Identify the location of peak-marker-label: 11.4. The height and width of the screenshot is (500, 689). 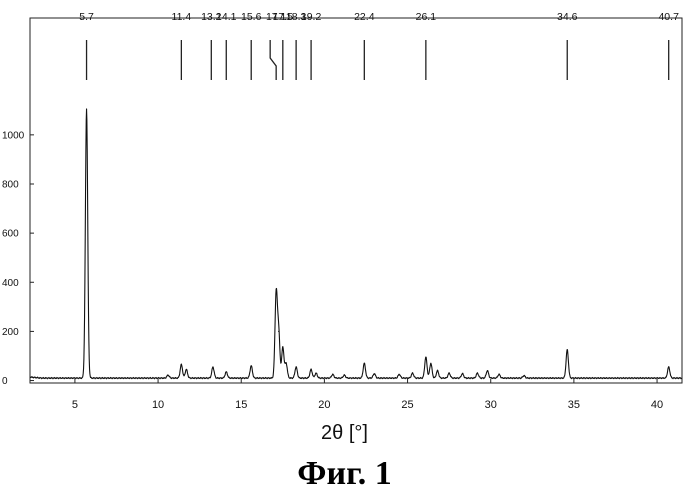
(182, 17).